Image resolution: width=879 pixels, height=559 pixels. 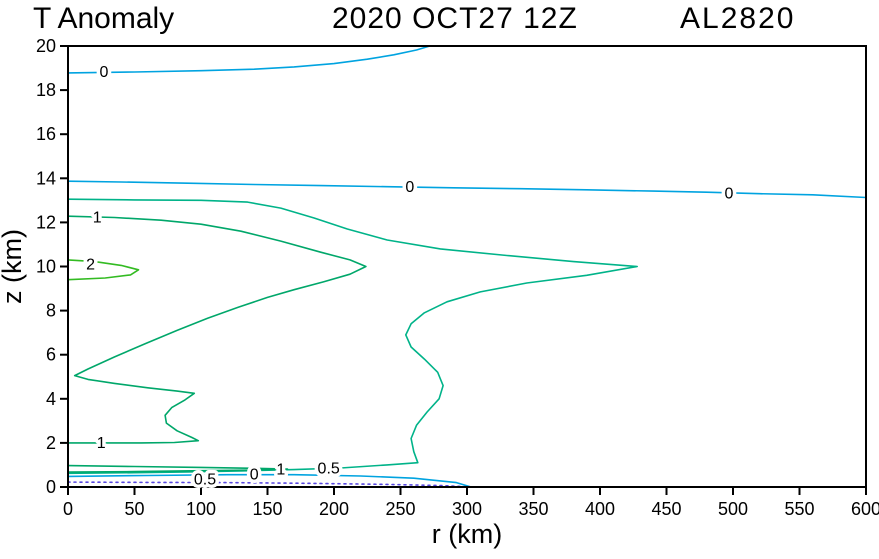 I want to click on y-tick-label: 0, so click(x=51, y=487).